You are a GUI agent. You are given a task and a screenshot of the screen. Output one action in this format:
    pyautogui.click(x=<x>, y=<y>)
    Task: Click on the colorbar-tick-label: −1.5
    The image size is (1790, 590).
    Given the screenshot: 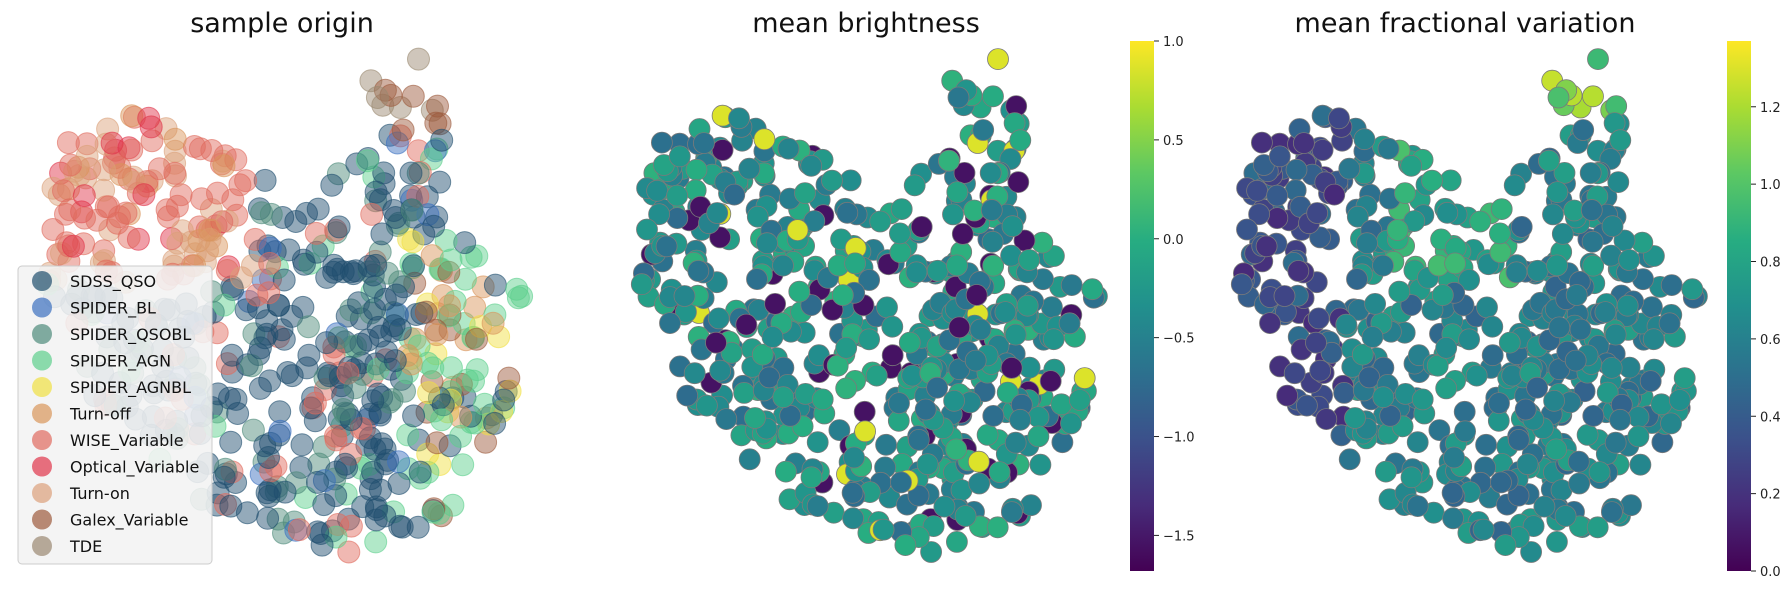 What is the action you would take?
    pyautogui.click(x=1179, y=536)
    